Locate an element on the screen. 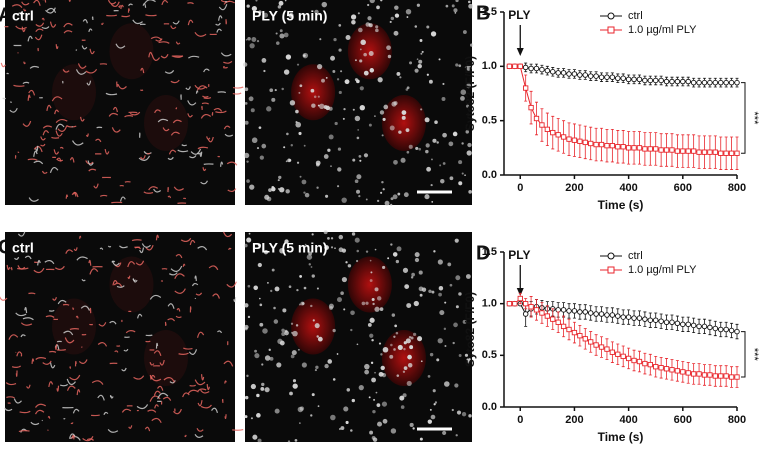 The height and width of the screenshot is (450, 760). x-tick-label: 800 is located at coordinates (737, 188).